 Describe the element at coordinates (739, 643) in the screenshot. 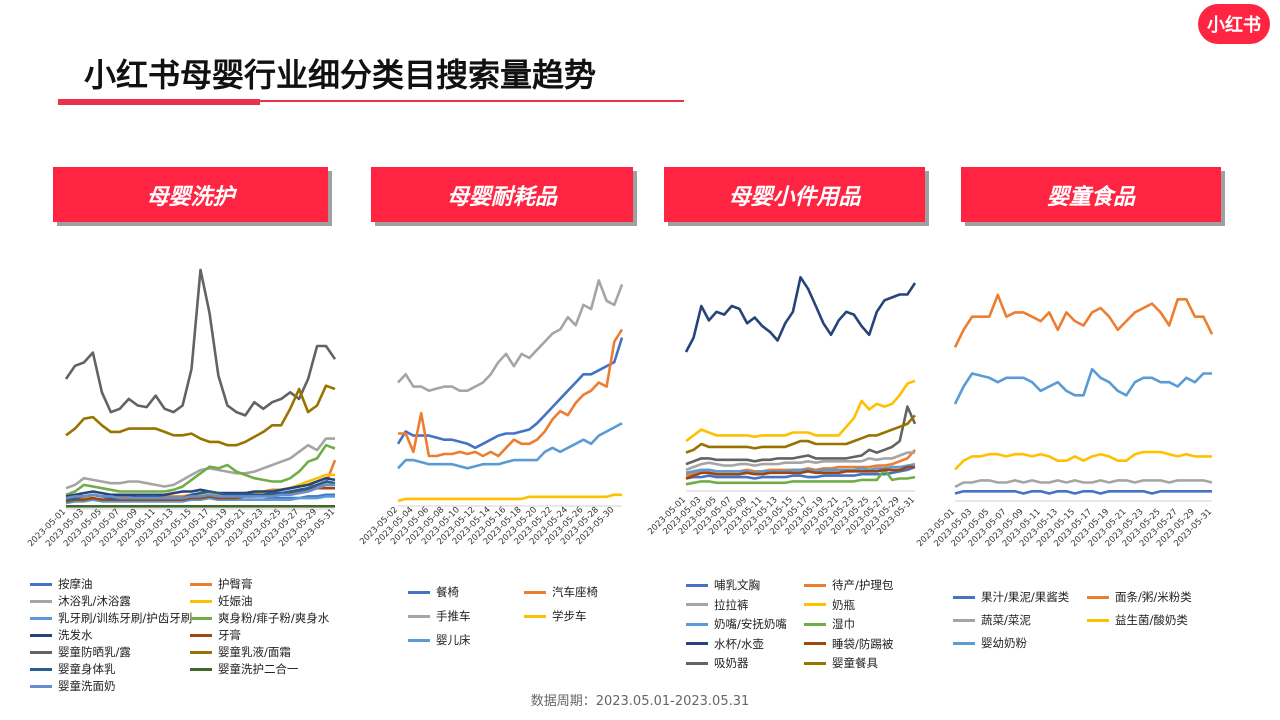

I see `legend-label: 水杯/水壶` at that location.